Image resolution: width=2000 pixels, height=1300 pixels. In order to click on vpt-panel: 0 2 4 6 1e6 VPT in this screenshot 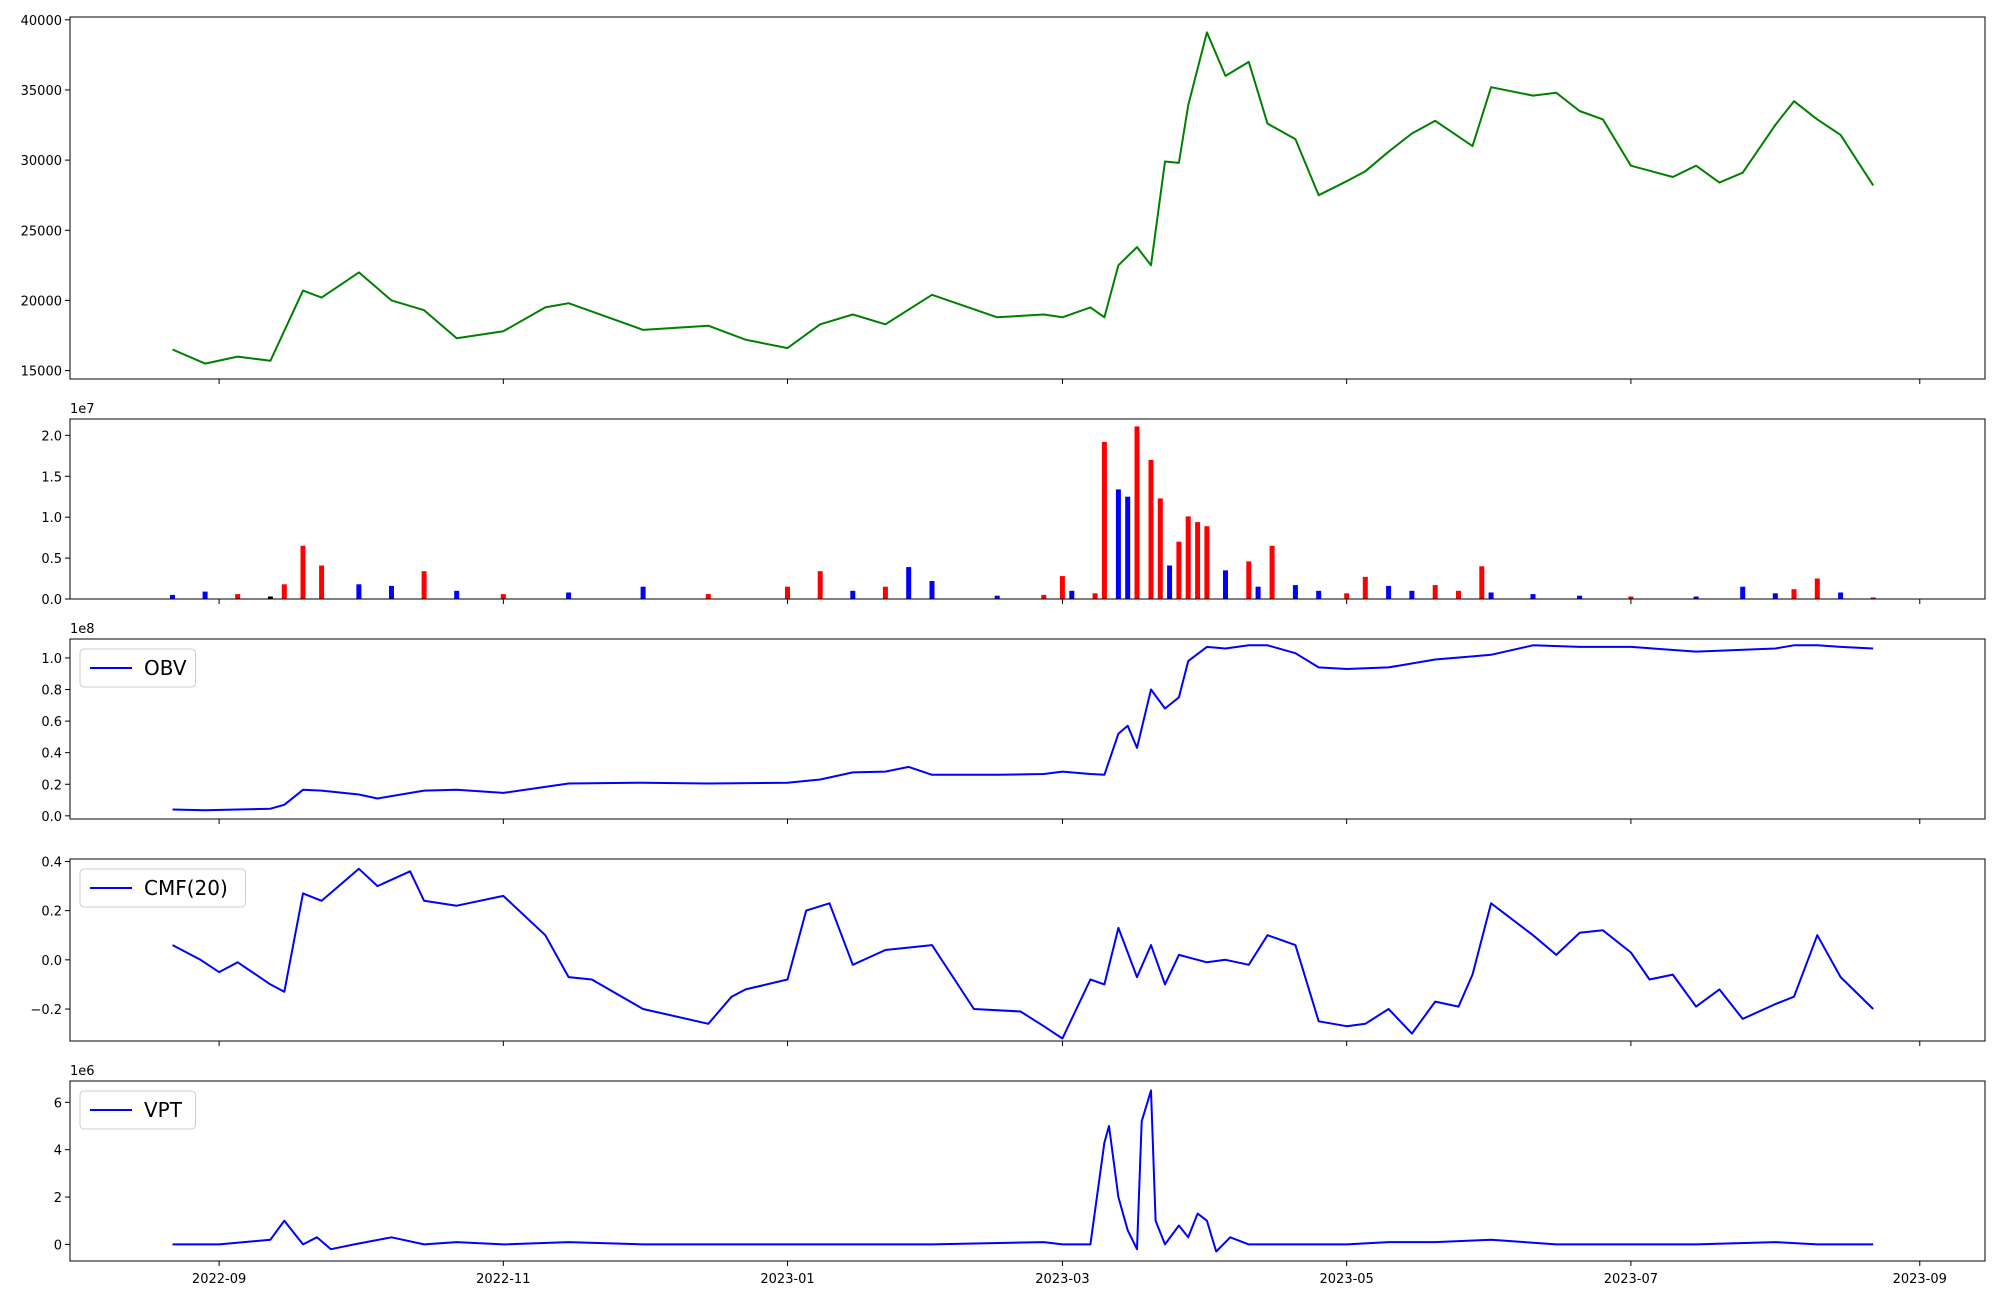, I will do `click(1020, 1163)`.